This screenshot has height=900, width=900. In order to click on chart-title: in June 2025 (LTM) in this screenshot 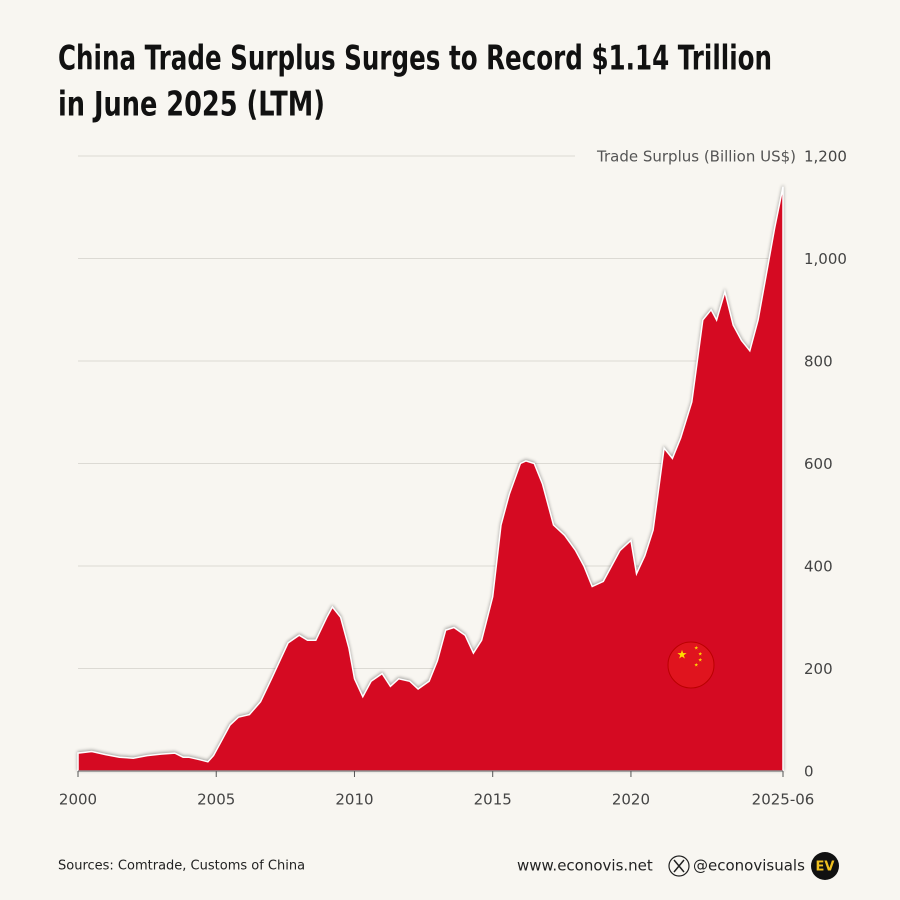, I will do `click(191, 105)`.